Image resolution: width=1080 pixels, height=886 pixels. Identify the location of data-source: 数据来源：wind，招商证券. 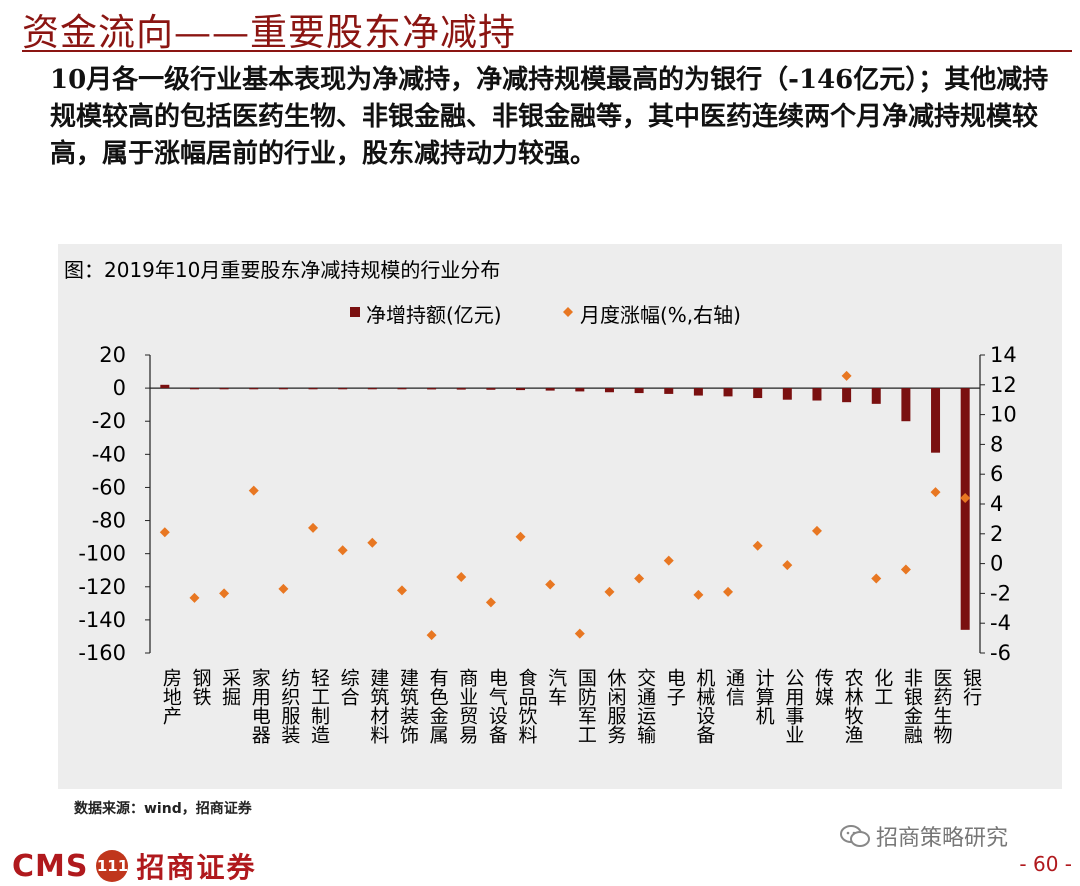
(163, 809).